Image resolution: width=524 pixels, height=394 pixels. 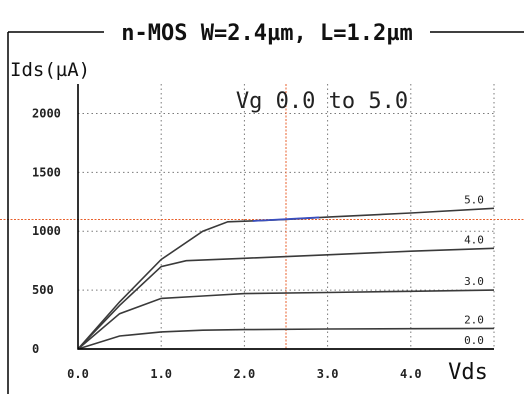 I want to click on y-tick-label: 1500, so click(x=46, y=172).